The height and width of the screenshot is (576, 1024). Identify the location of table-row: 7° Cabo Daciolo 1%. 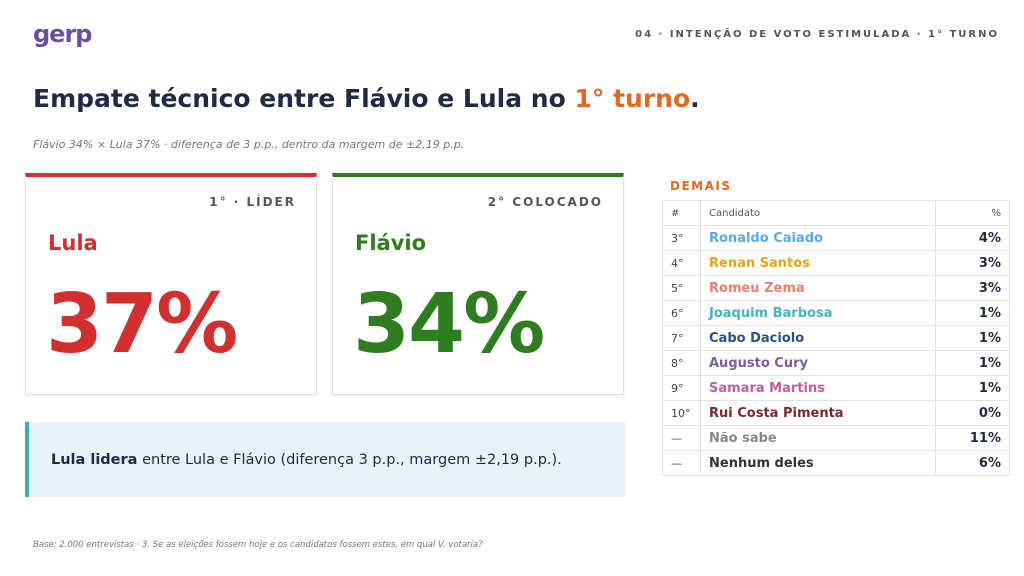
(836, 338).